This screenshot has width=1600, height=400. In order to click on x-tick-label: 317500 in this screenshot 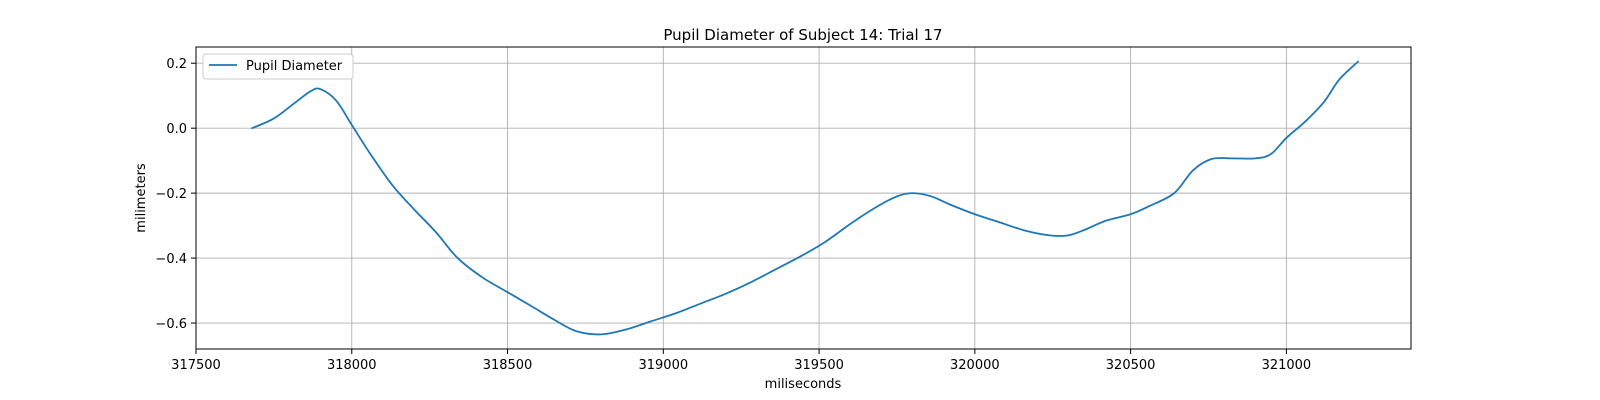, I will do `click(196, 365)`.